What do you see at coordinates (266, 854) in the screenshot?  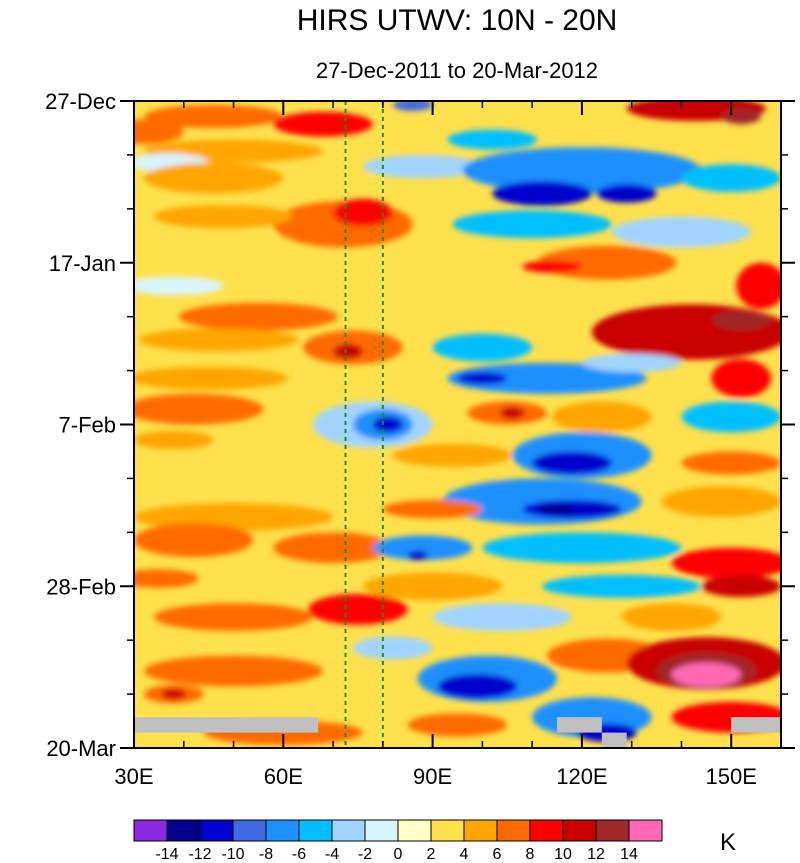 I see `colorbar-tick-label: -8` at bounding box center [266, 854].